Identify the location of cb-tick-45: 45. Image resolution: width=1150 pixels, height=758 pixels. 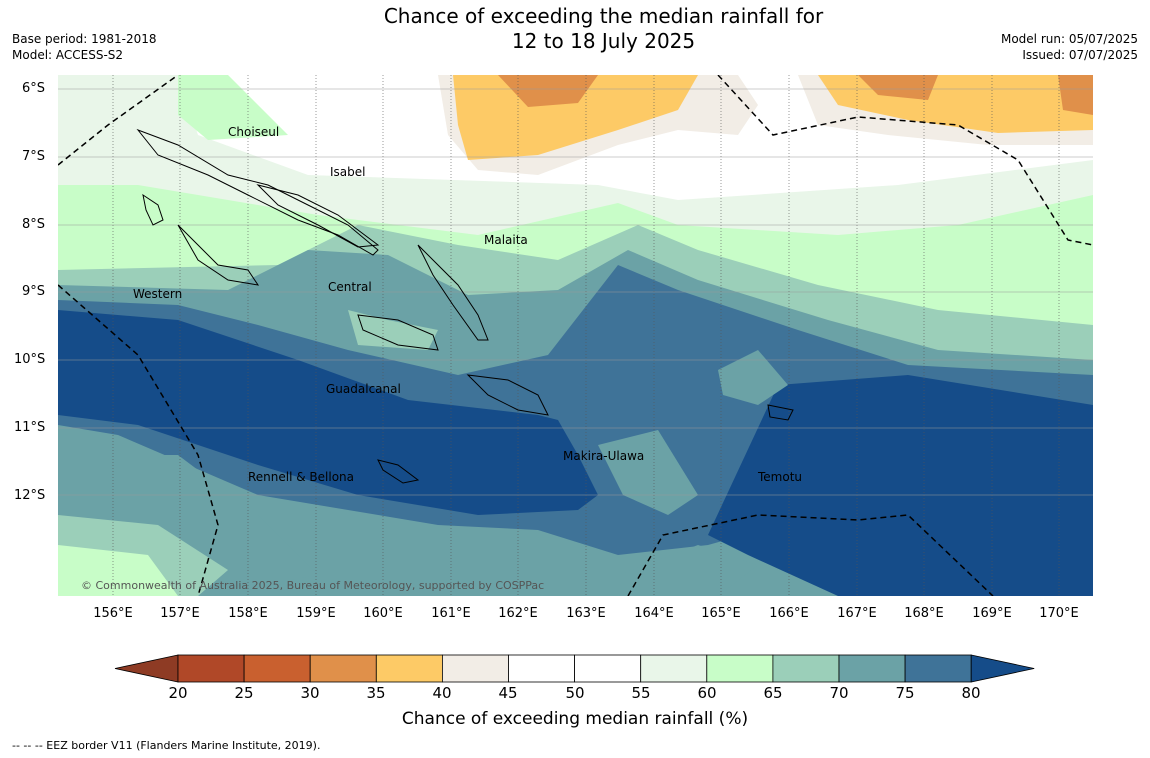
(508, 693).